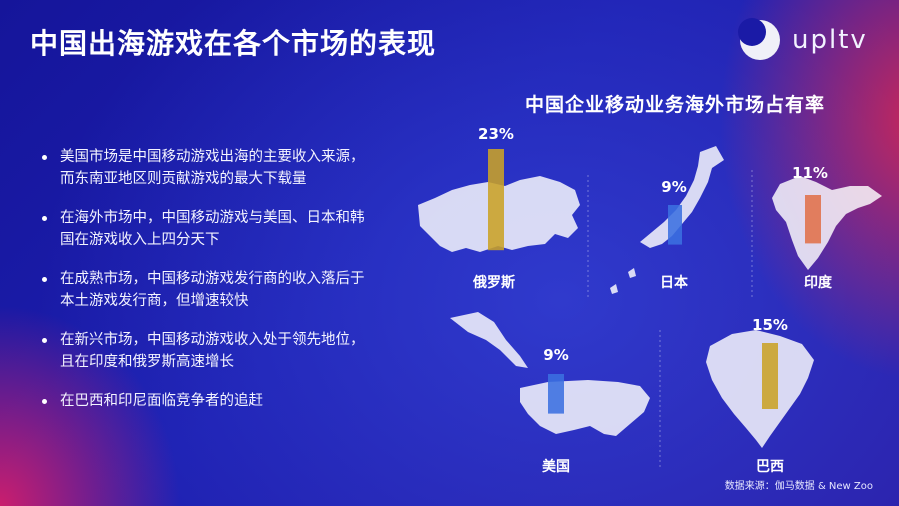 Image resolution: width=899 pixels, height=506 pixels. What do you see at coordinates (556, 355) in the screenshot?
I see `bar-label-usa: 9%` at bounding box center [556, 355].